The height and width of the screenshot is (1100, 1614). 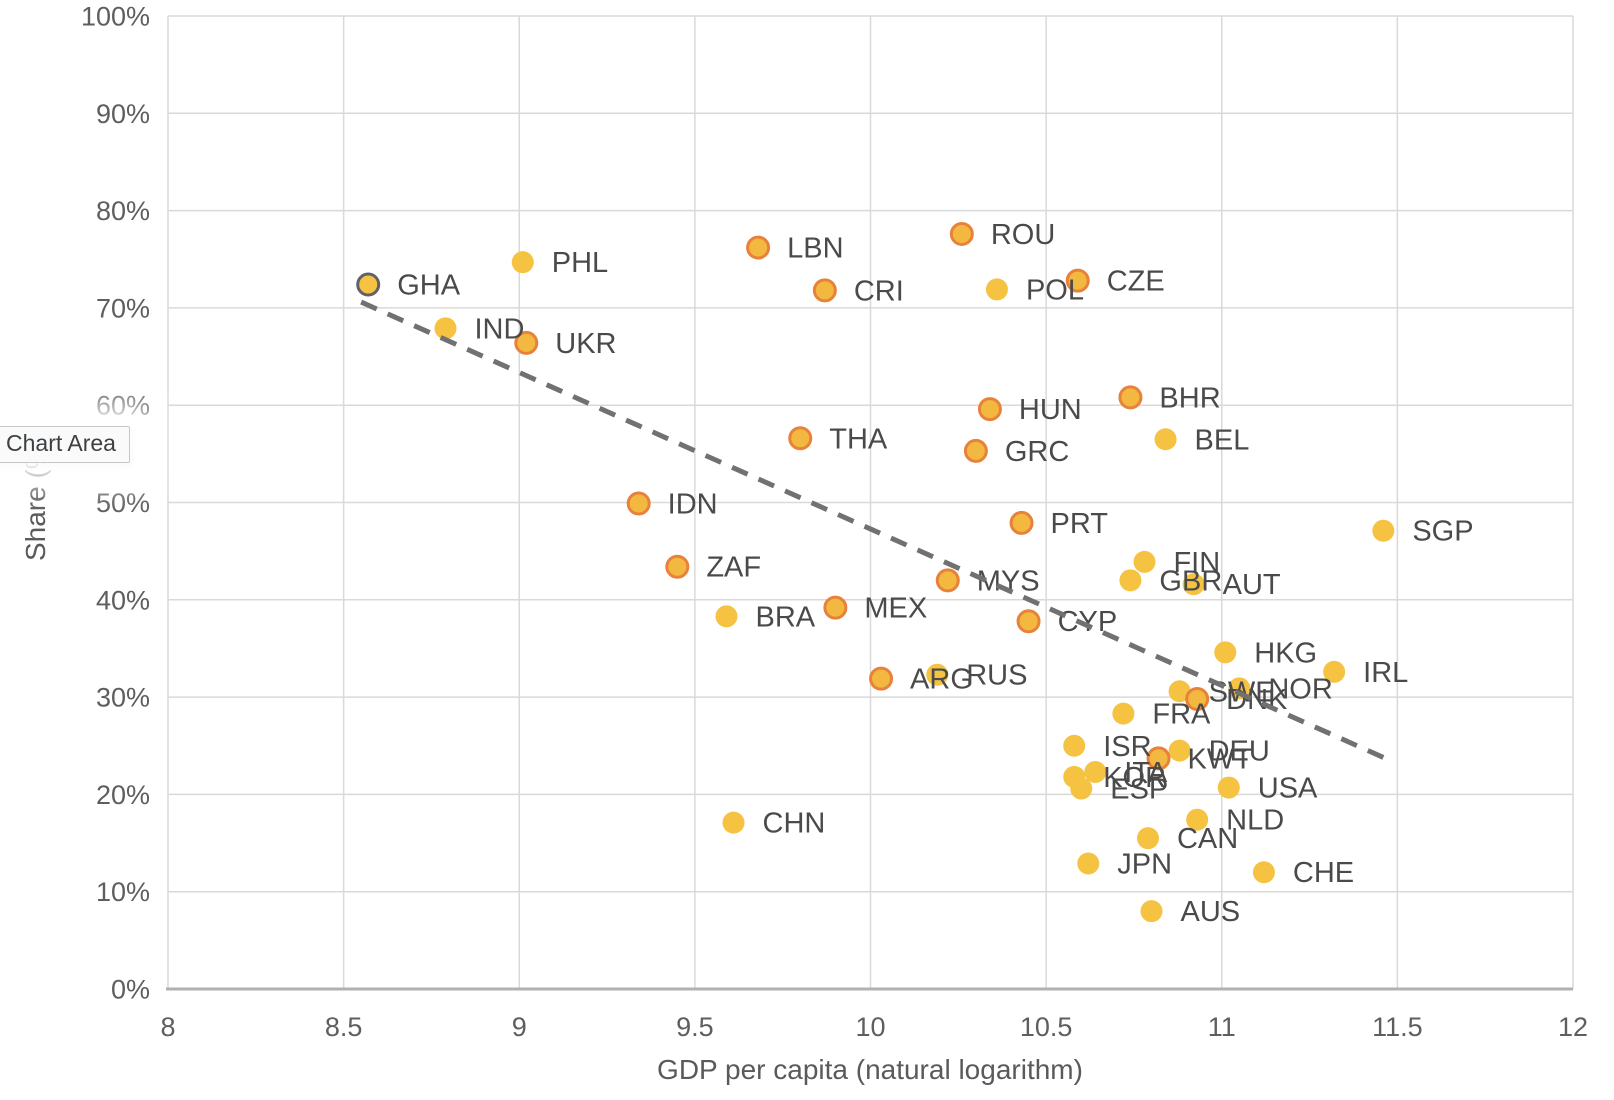 What do you see at coordinates (1021, 522) in the screenshot?
I see `point-PRT` at bounding box center [1021, 522].